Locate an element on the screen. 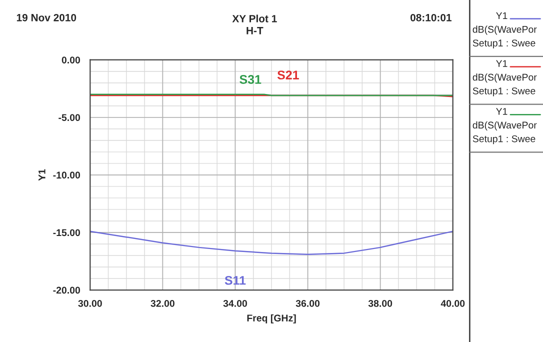 Image resolution: width=543 pixels, height=342 pixels. chart-subtitle: H-T is located at coordinates (255, 30).